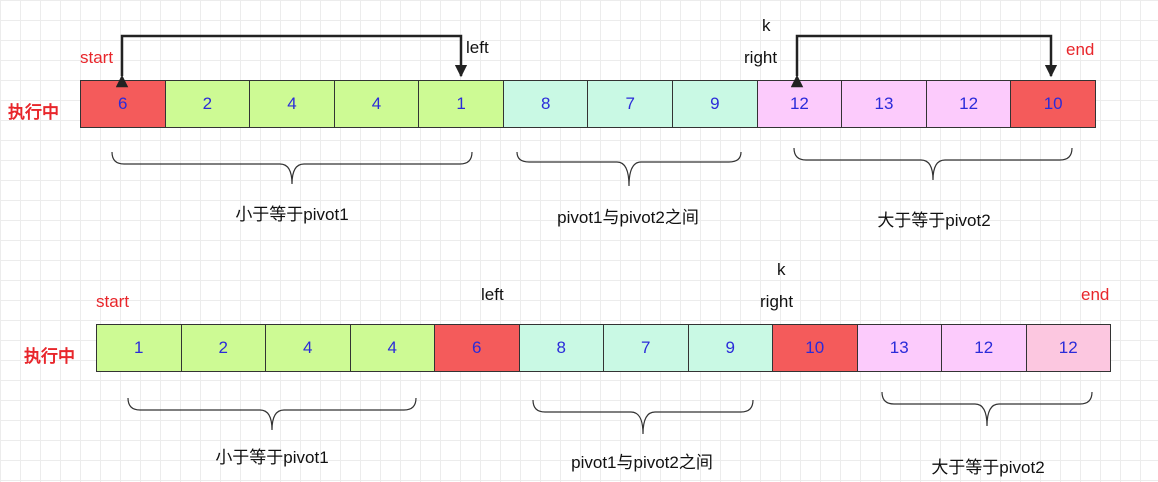 The height and width of the screenshot is (482, 1158). Describe the element at coordinates (292, 214) in the screenshot. I see `row1-group-lower: 小于等于pivot1` at that location.